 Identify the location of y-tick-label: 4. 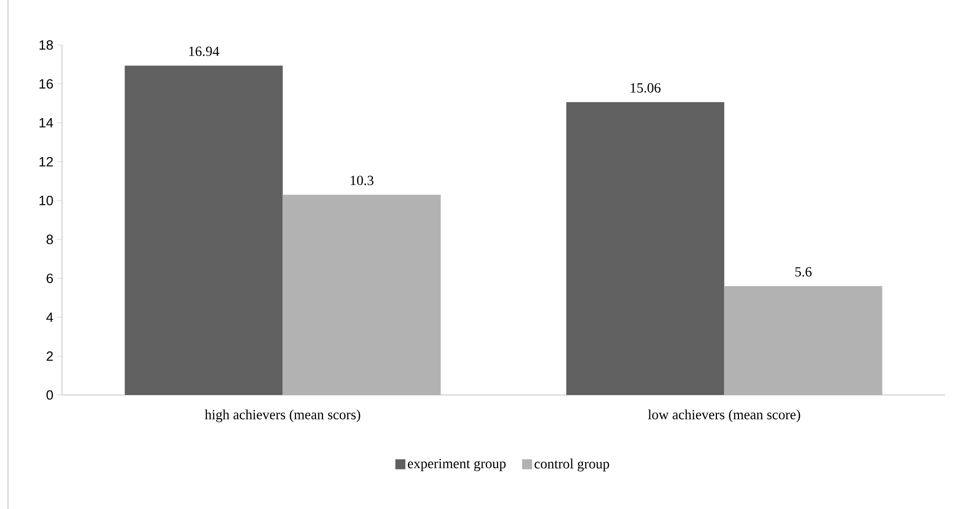
(50, 317).